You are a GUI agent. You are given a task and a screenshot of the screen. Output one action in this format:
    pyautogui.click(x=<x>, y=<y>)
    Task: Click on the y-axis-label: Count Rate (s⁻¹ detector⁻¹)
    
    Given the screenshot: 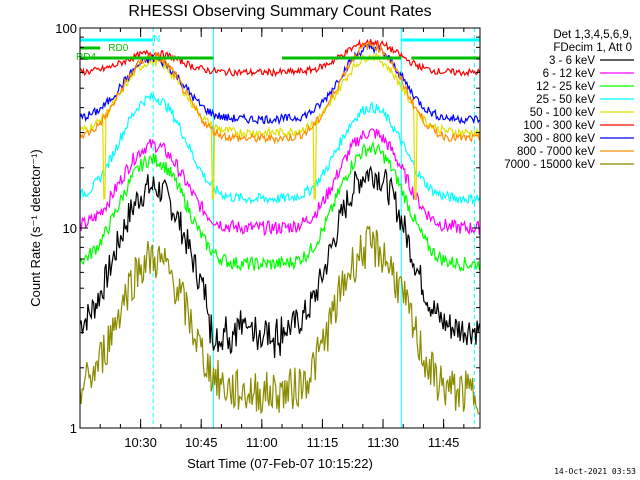 What is the action you would take?
    pyautogui.click(x=35, y=228)
    